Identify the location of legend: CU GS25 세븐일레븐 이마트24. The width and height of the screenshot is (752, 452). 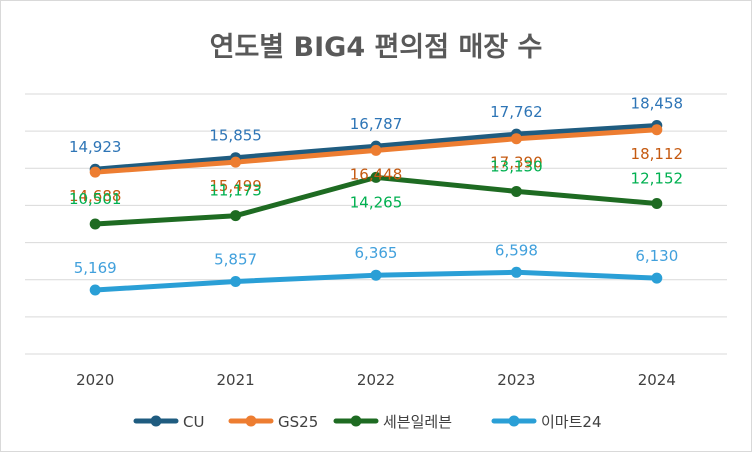
(367, 422).